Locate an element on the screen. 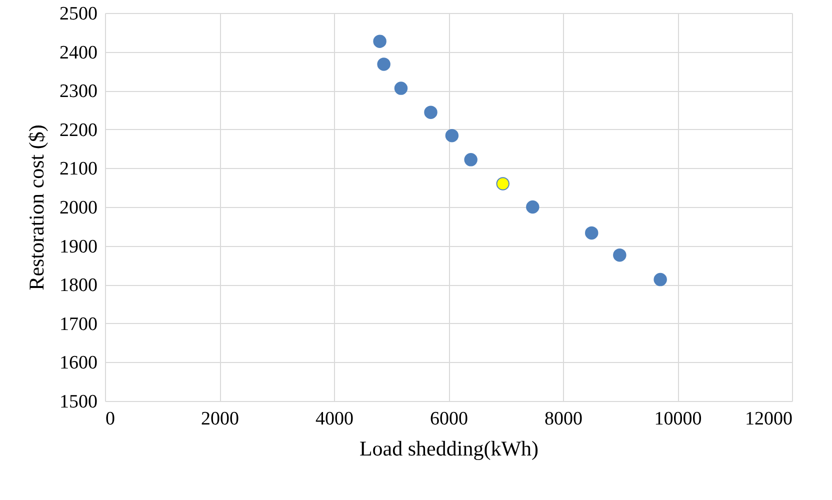 Image resolution: width=832 pixels, height=500 pixels. x-tick-label: 12000 is located at coordinates (768, 419).